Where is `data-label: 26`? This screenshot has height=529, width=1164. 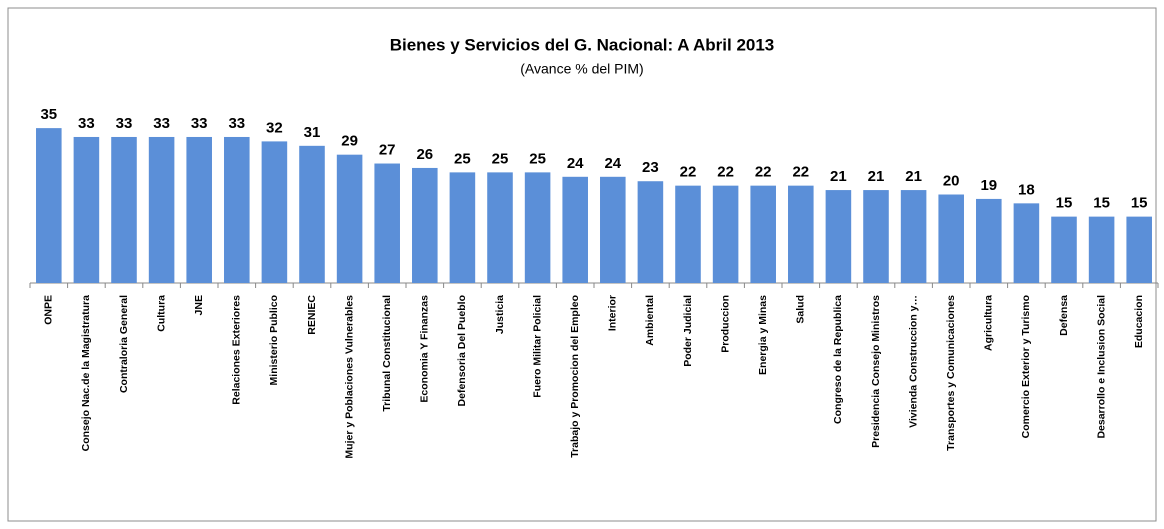 data-label: 26 is located at coordinates (424, 154).